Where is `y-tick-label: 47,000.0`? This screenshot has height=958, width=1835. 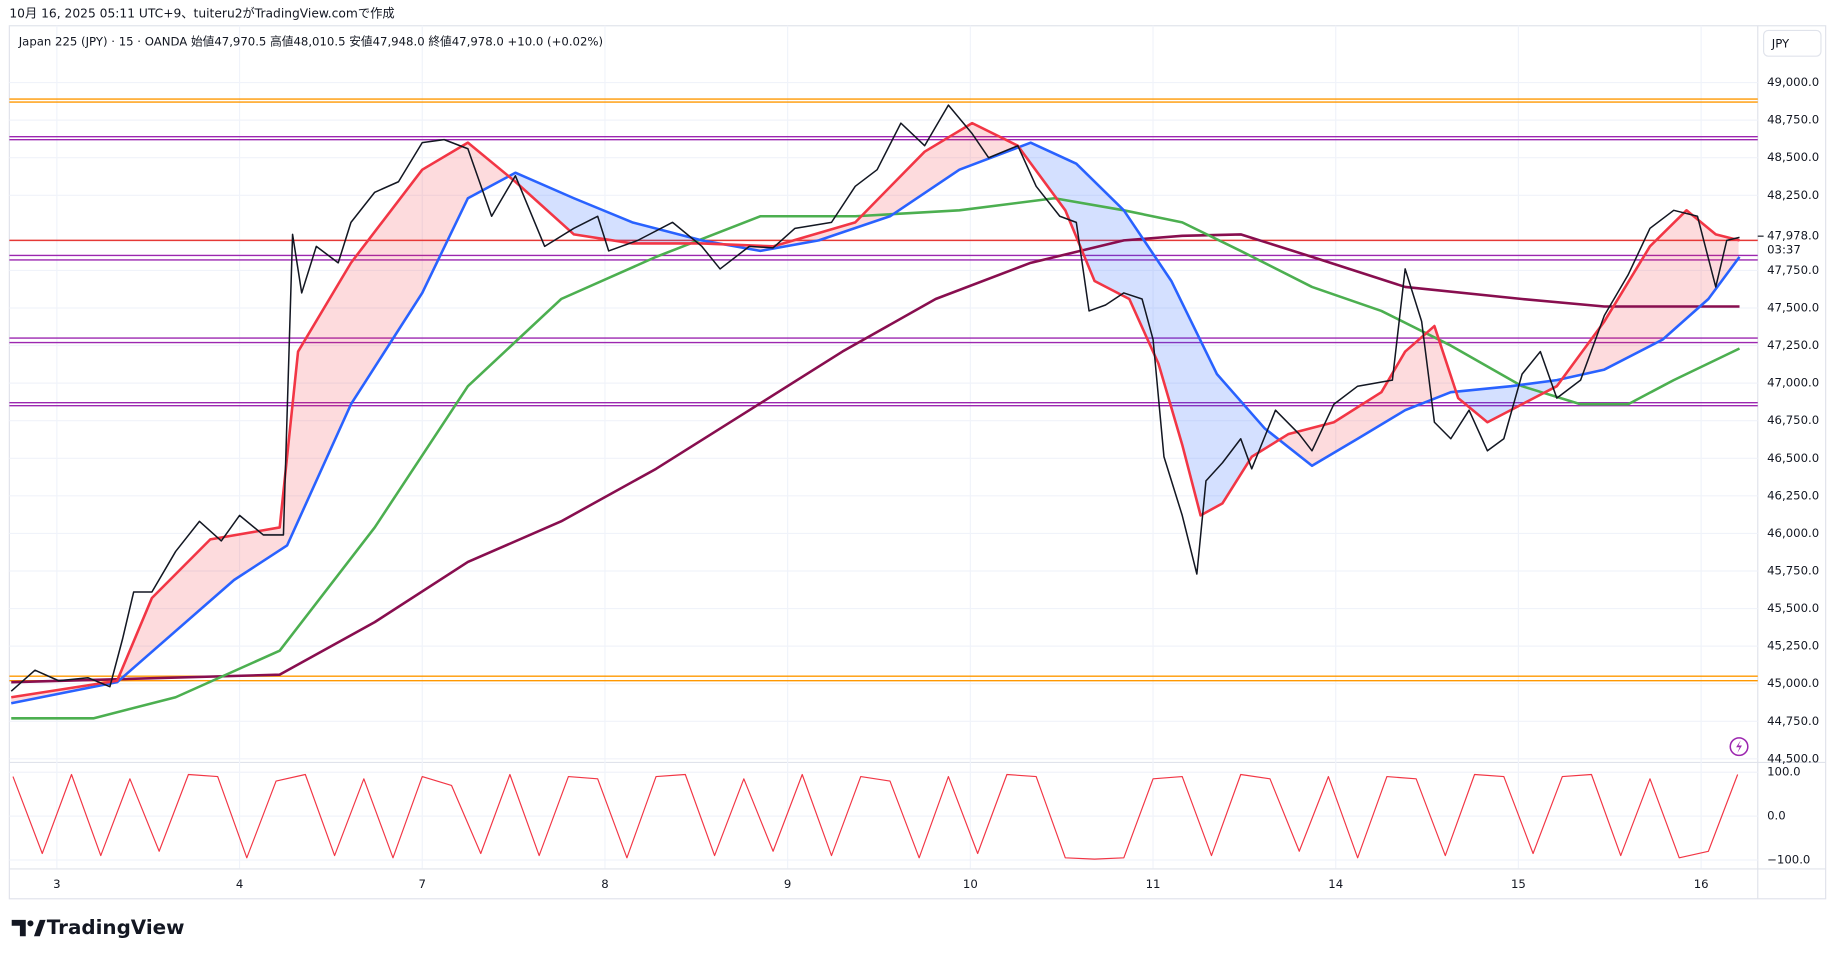
y-tick-label: 47,000.0 is located at coordinates (1793, 383).